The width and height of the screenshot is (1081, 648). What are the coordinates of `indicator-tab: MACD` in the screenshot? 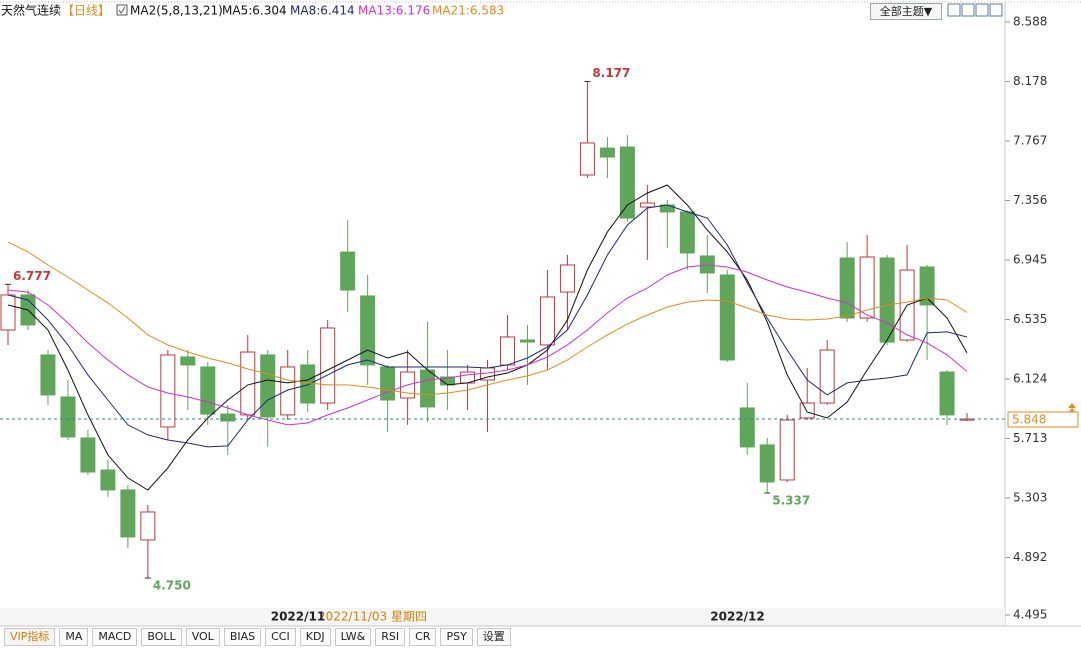 It's located at (115, 637).